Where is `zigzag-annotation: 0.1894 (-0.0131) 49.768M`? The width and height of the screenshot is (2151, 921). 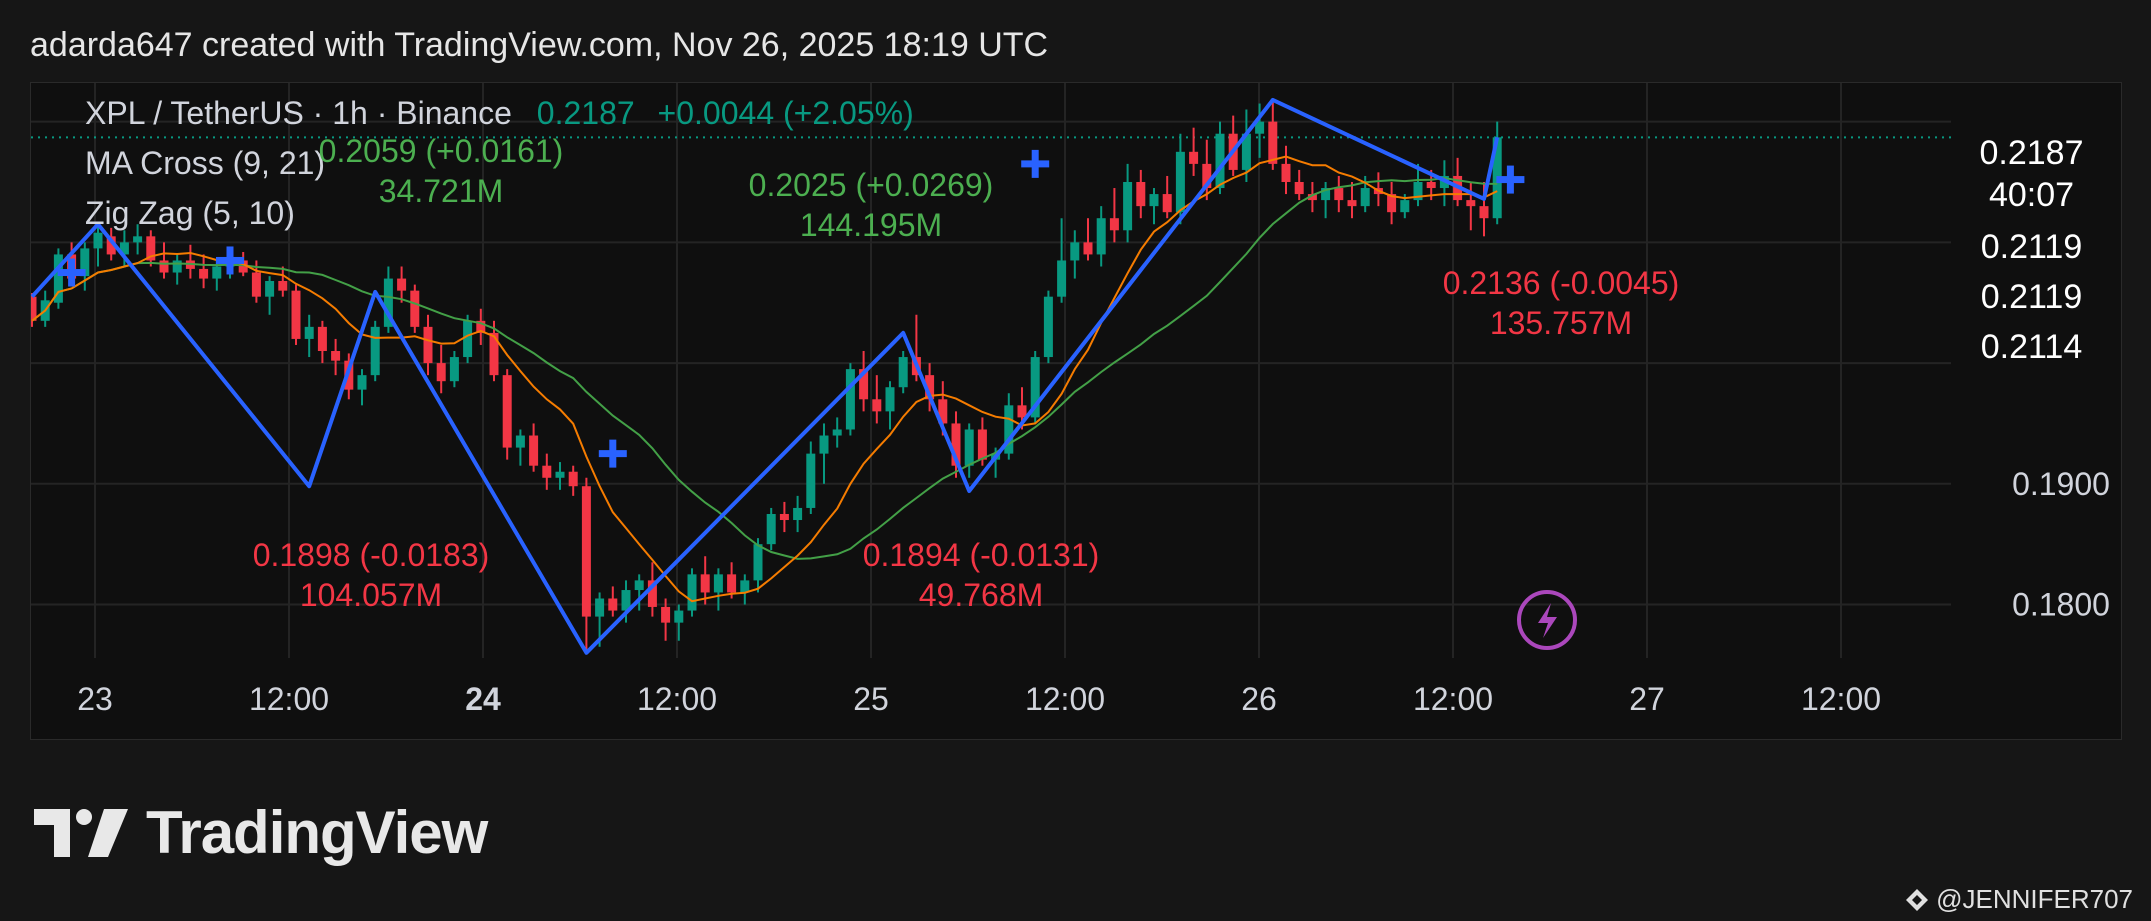
zigzag-annotation: 0.1894 (-0.0131) 49.768M is located at coordinates (981, 575).